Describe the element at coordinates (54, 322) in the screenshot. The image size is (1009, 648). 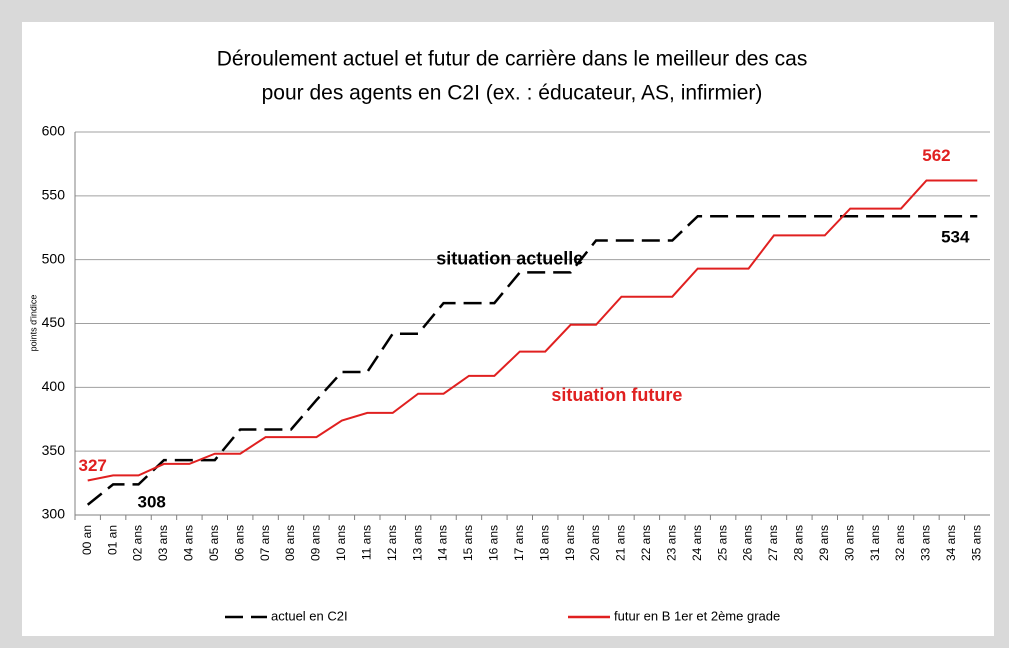
I see `y-tick-label: 450` at that location.